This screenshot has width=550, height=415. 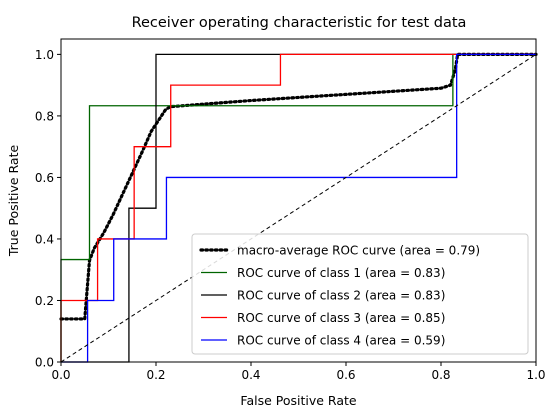 I want to click on legend-label: ROC curve of class 3 (area = 0.85), so click(x=341, y=318).